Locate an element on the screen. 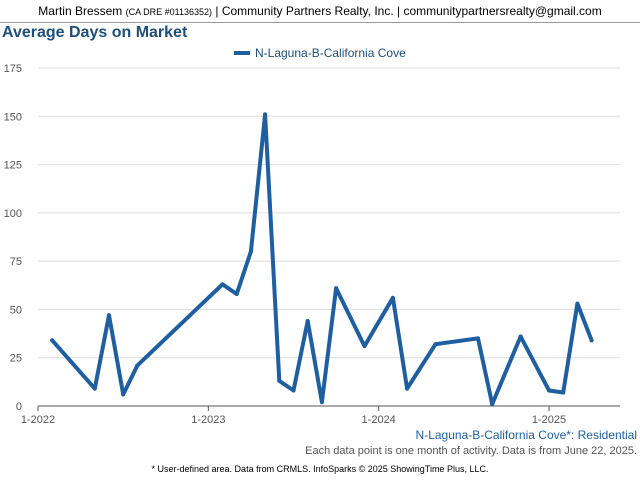 The image size is (640, 480). agent-name: Martin Bressem is located at coordinates (80, 11).